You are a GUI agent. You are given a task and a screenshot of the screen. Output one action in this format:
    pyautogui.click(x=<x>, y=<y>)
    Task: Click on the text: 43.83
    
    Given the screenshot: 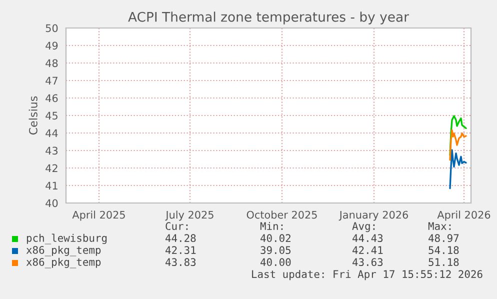 What is the action you would take?
    pyautogui.click(x=181, y=262)
    